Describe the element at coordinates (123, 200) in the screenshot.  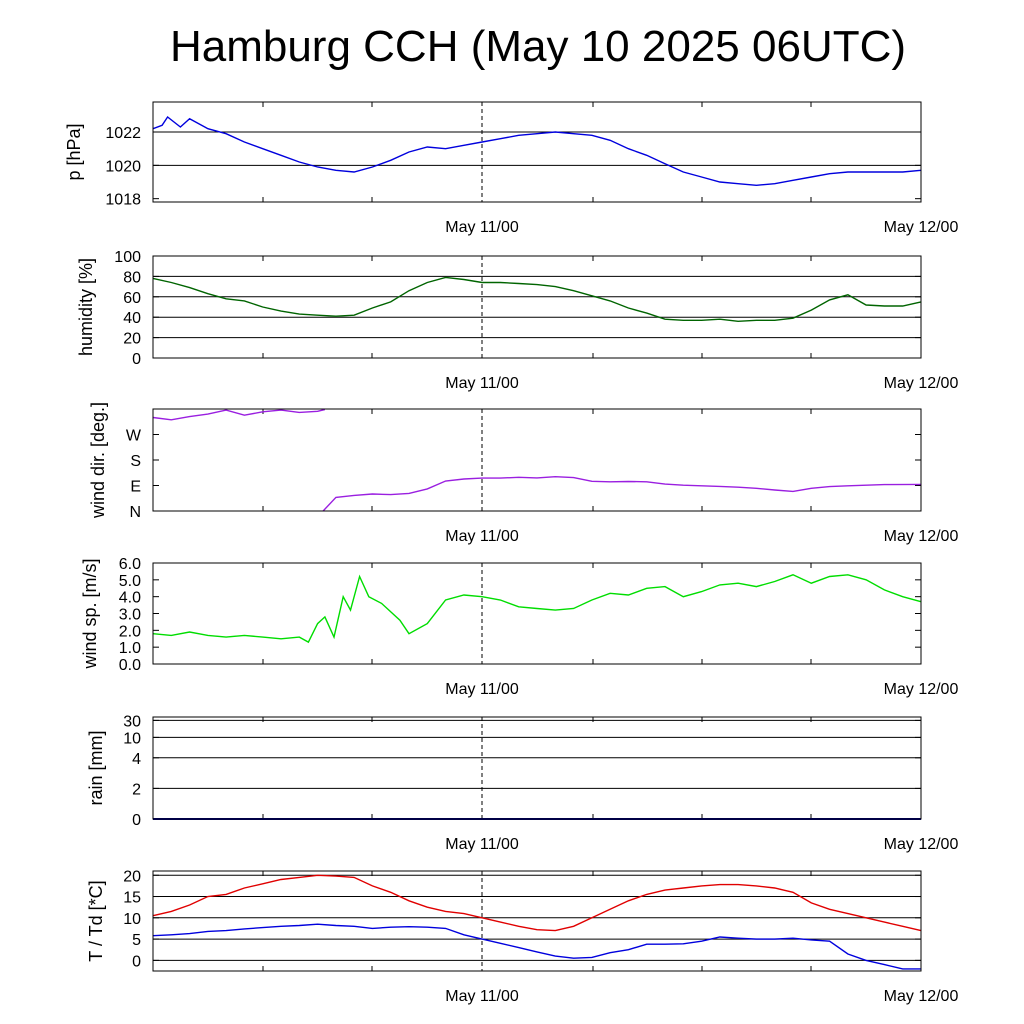
I see `y-tick-label: 1018` at that location.